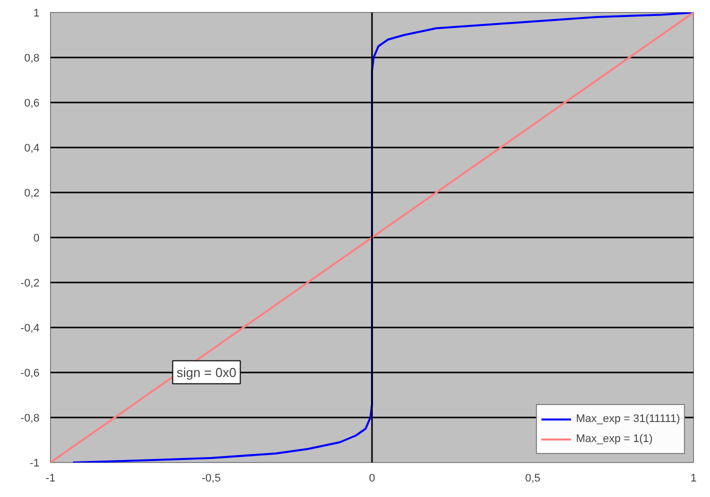 This screenshot has width=710, height=497. Describe the element at coordinates (36, 238) in the screenshot. I see `y-tick-label: 0` at that location.